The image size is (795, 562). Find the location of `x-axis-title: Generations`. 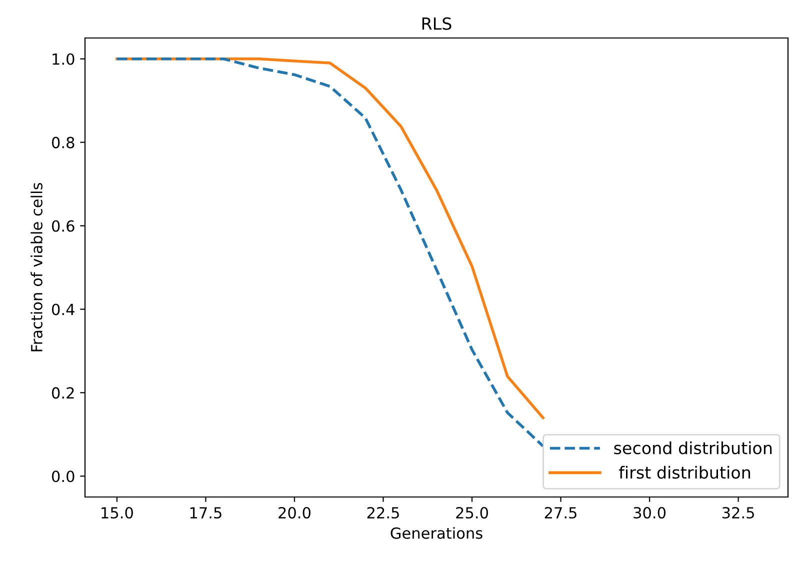

x-axis-title: Generations is located at coordinates (436, 533).